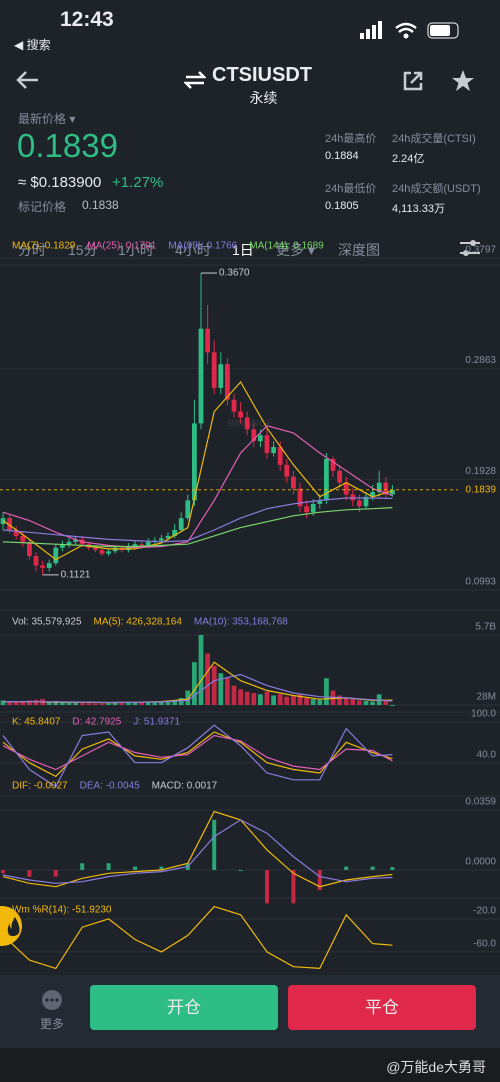 Image resolution: width=500 pixels, height=1082 pixels. What do you see at coordinates (195, 80) in the screenshot?
I see `switch-icon` at bounding box center [195, 80].